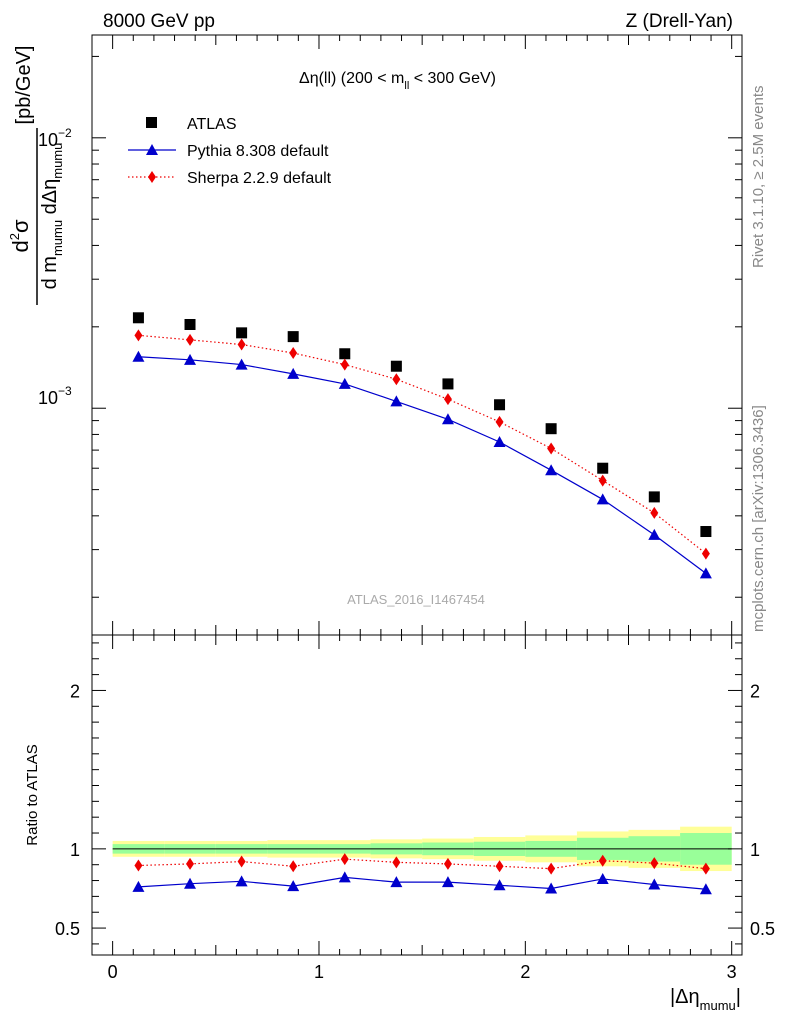  What do you see at coordinates (685, 997) in the screenshot?
I see `x-label-main: |Δη` at bounding box center [685, 997].